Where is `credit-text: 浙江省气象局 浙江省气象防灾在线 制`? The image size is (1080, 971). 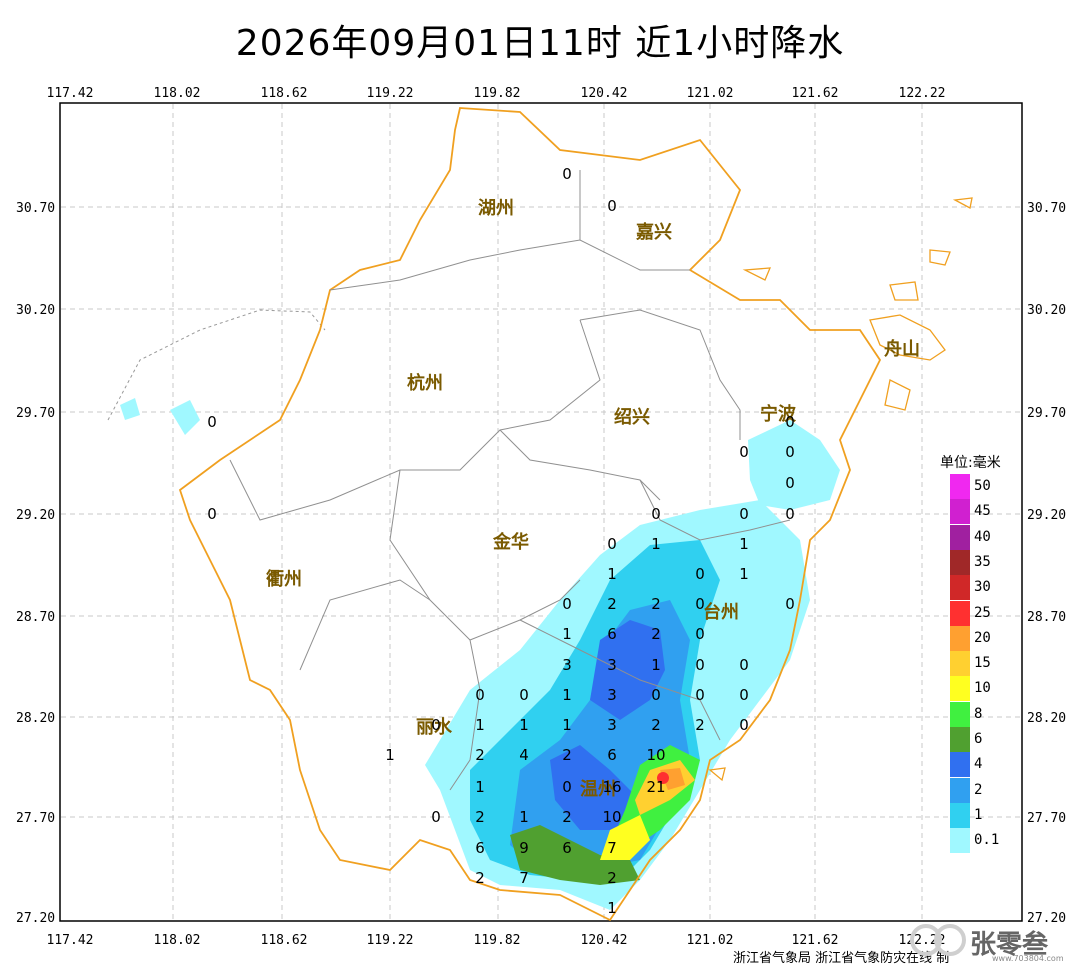
credit-text: 浙江省气象局 浙江省气象防灾在线 制 is located at coordinates (841, 958).